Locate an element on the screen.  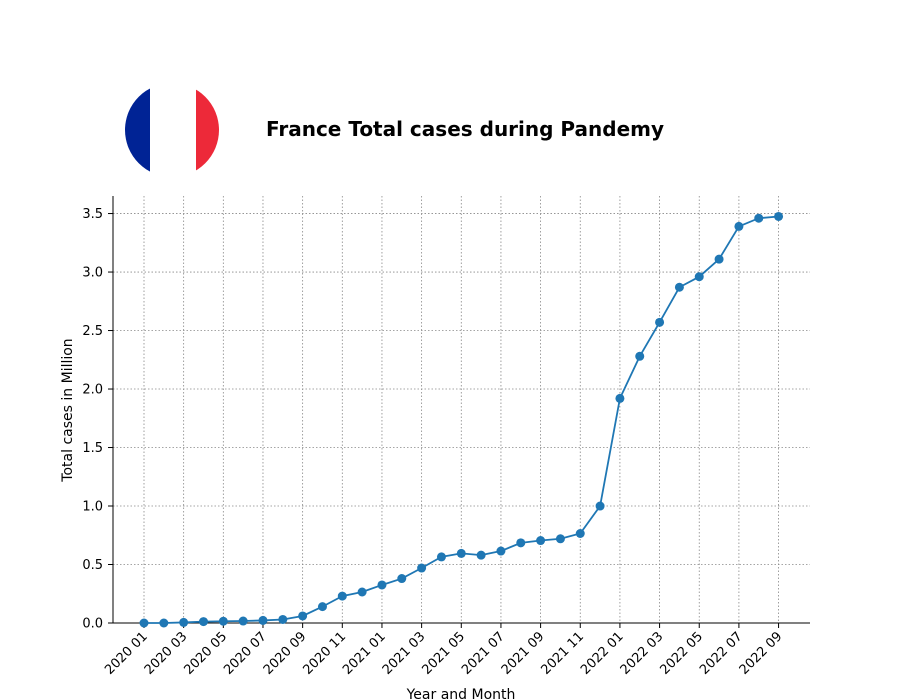
x-tick-label: 2020 11 is located at coordinates (325, 653).